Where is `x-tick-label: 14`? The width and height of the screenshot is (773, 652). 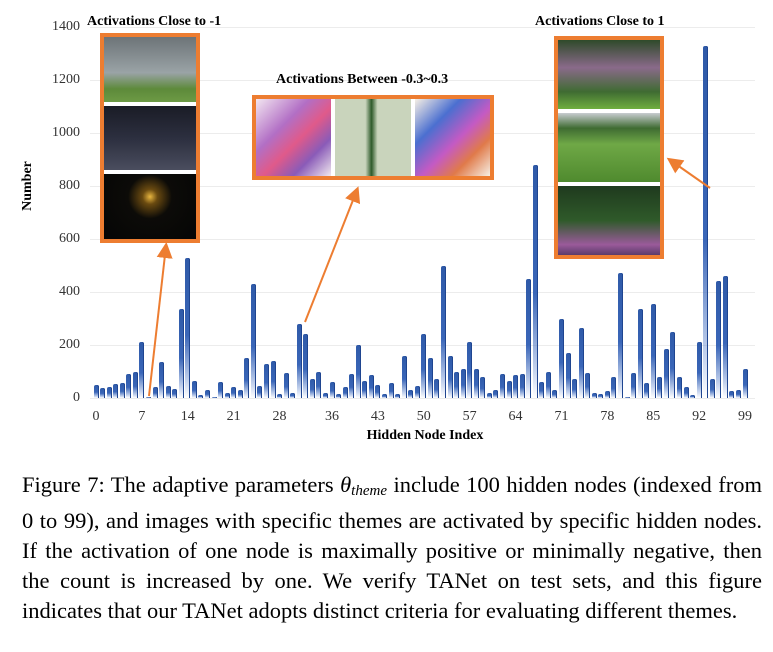
x-tick-label: 14 is located at coordinates (187, 416).